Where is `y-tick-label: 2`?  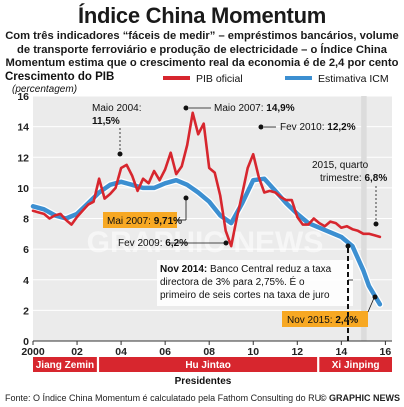
y-tick-label: 2 is located at coordinates (26, 311).